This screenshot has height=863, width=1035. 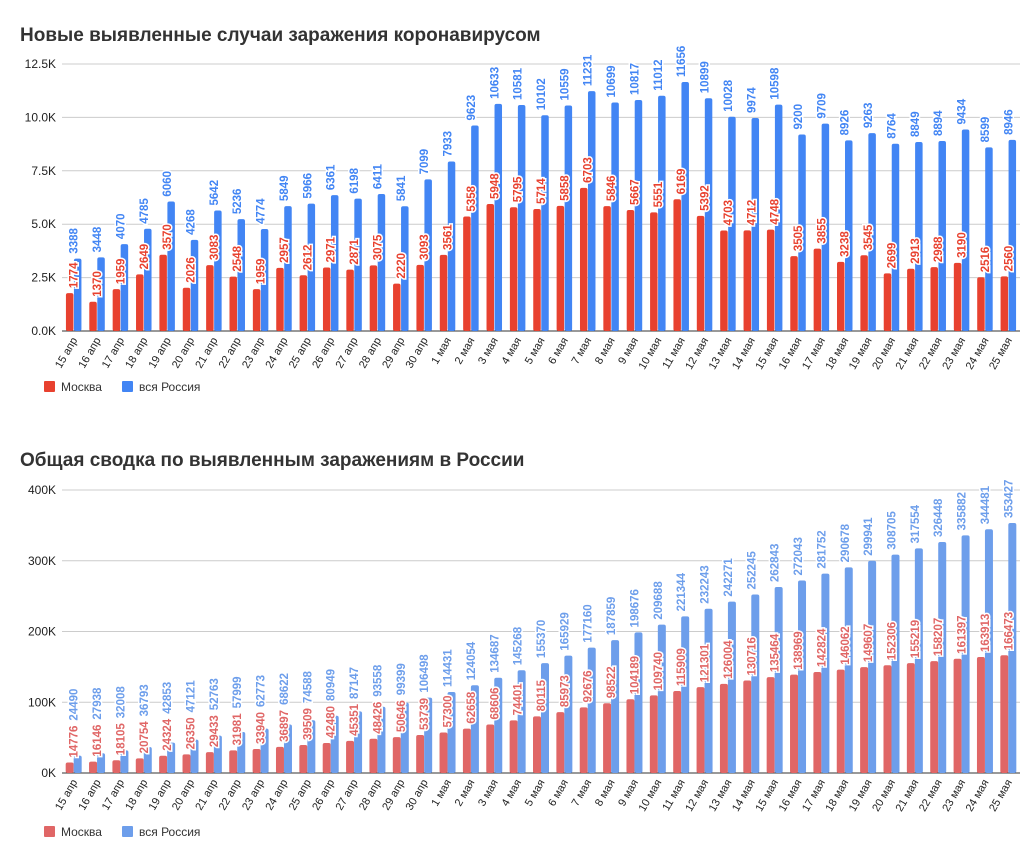 What do you see at coordinates (43, 278) in the screenshot?
I see `y-tick-label: 2.5K` at bounding box center [43, 278].